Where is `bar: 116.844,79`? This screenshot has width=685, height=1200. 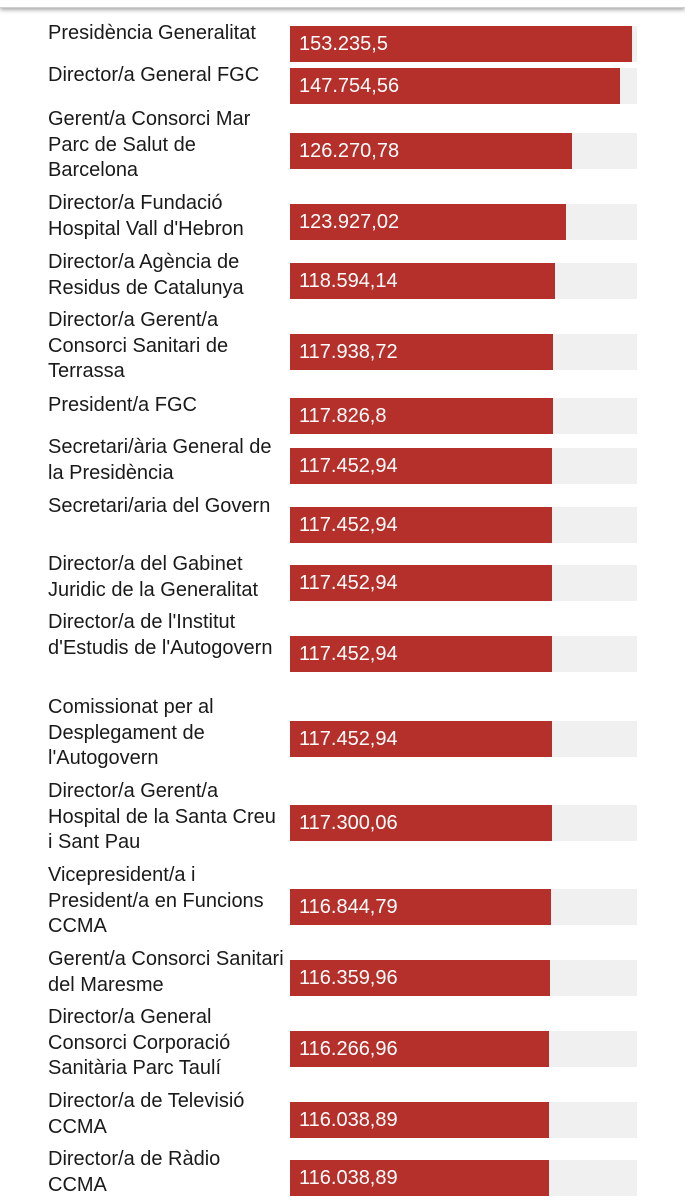
bar: 116.844,79 is located at coordinates (420, 907).